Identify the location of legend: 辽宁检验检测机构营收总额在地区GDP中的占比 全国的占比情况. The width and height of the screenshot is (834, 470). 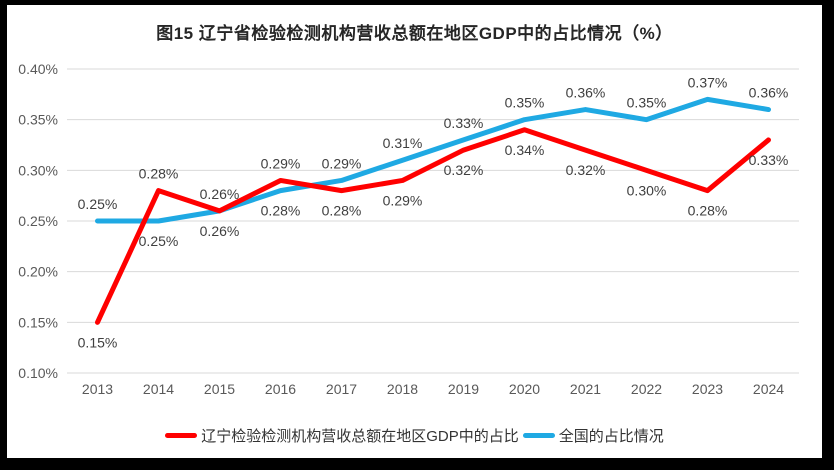
(414, 435).